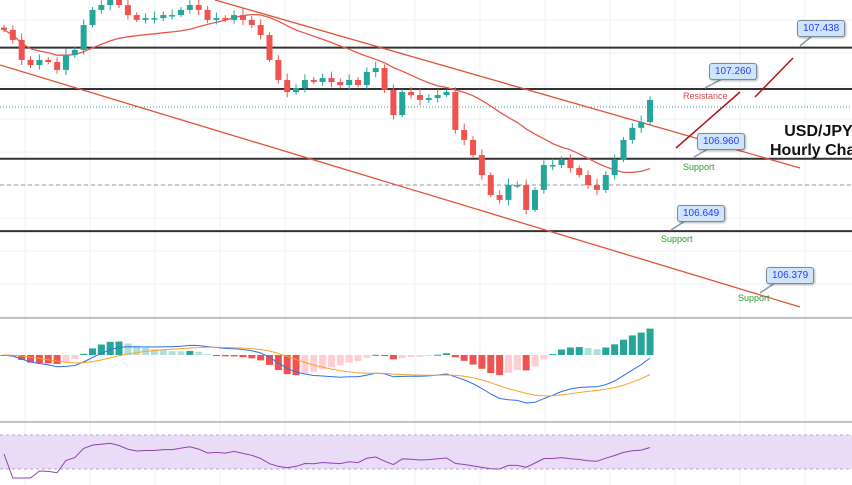 The width and height of the screenshot is (852, 485). I want to click on signal-line, so click(327, 371).